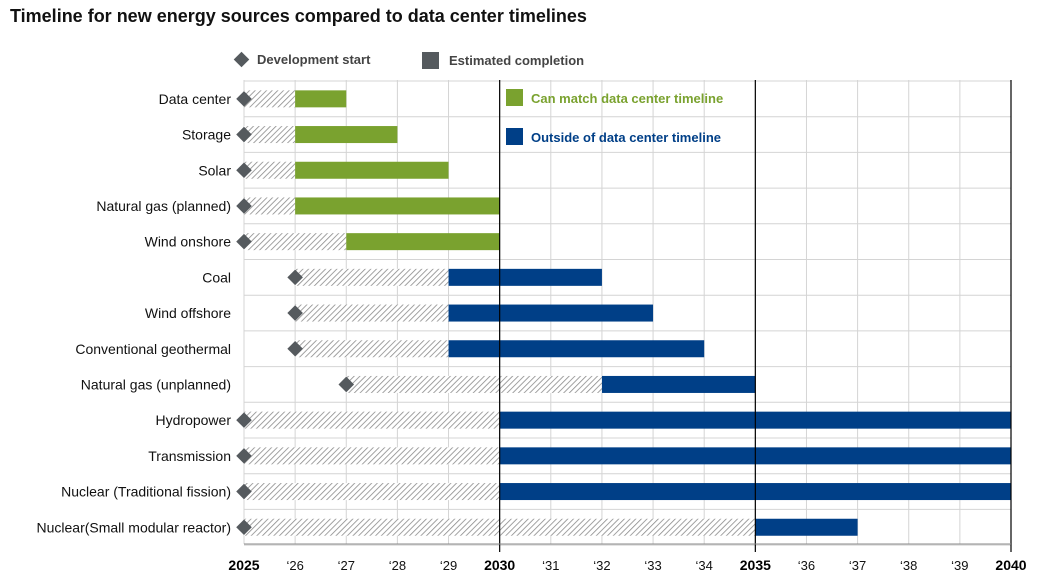 The width and height of the screenshot is (1046, 586). I want to click on x-tick-label: ‘36, so click(806, 565).